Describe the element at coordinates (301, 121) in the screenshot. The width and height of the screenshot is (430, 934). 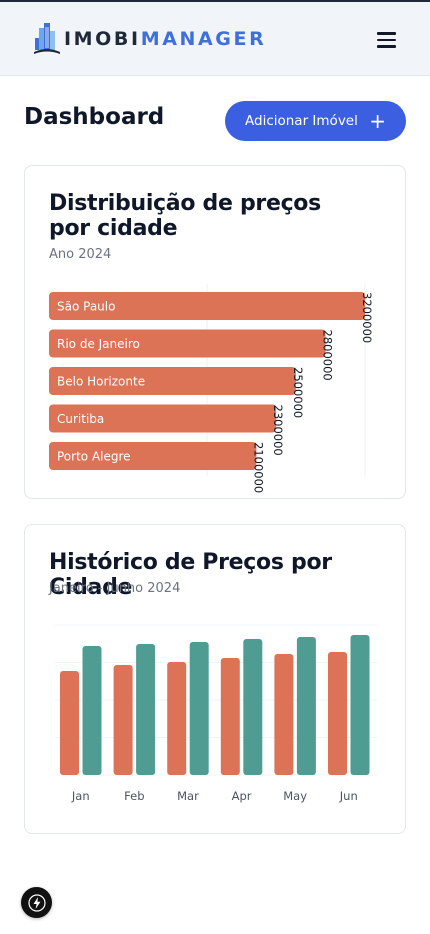
I see `add-property-label: Adicionar Imóvel` at that location.